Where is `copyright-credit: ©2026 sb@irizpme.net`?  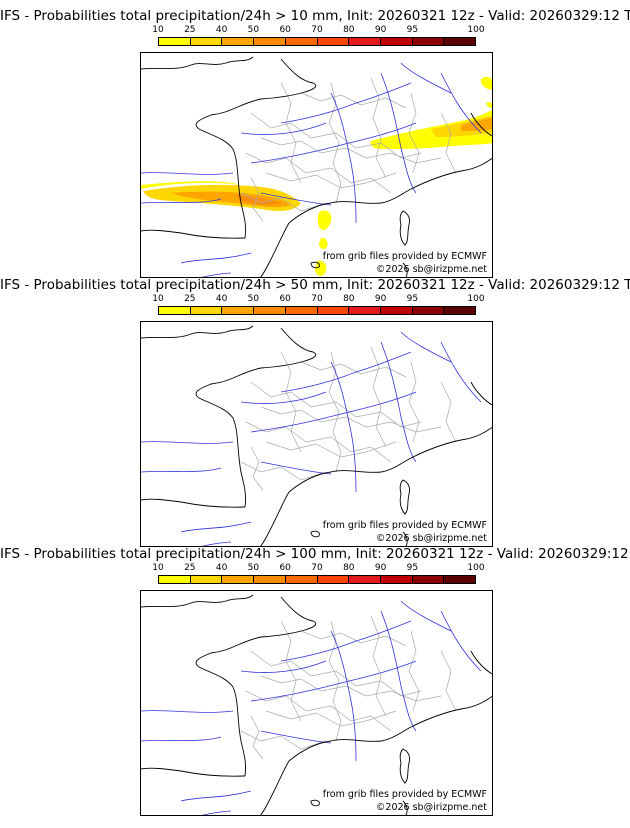
copyright-credit: ©2026 sb@irizpme.net is located at coordinates (431, 807).